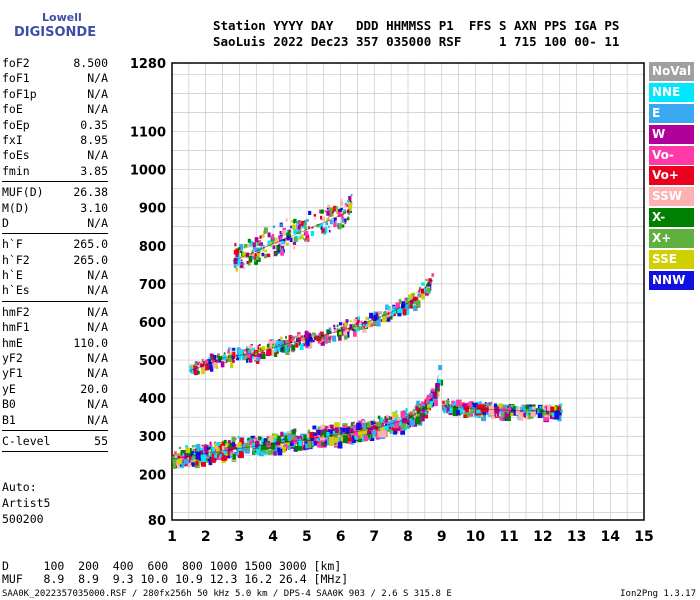 Image resolution: width=700 pixels, height=600 pixels. What do you see at coordinates (508, 537) in the screenshot?
I see `x-tick-label: 11` at bounding box center [508, 537].